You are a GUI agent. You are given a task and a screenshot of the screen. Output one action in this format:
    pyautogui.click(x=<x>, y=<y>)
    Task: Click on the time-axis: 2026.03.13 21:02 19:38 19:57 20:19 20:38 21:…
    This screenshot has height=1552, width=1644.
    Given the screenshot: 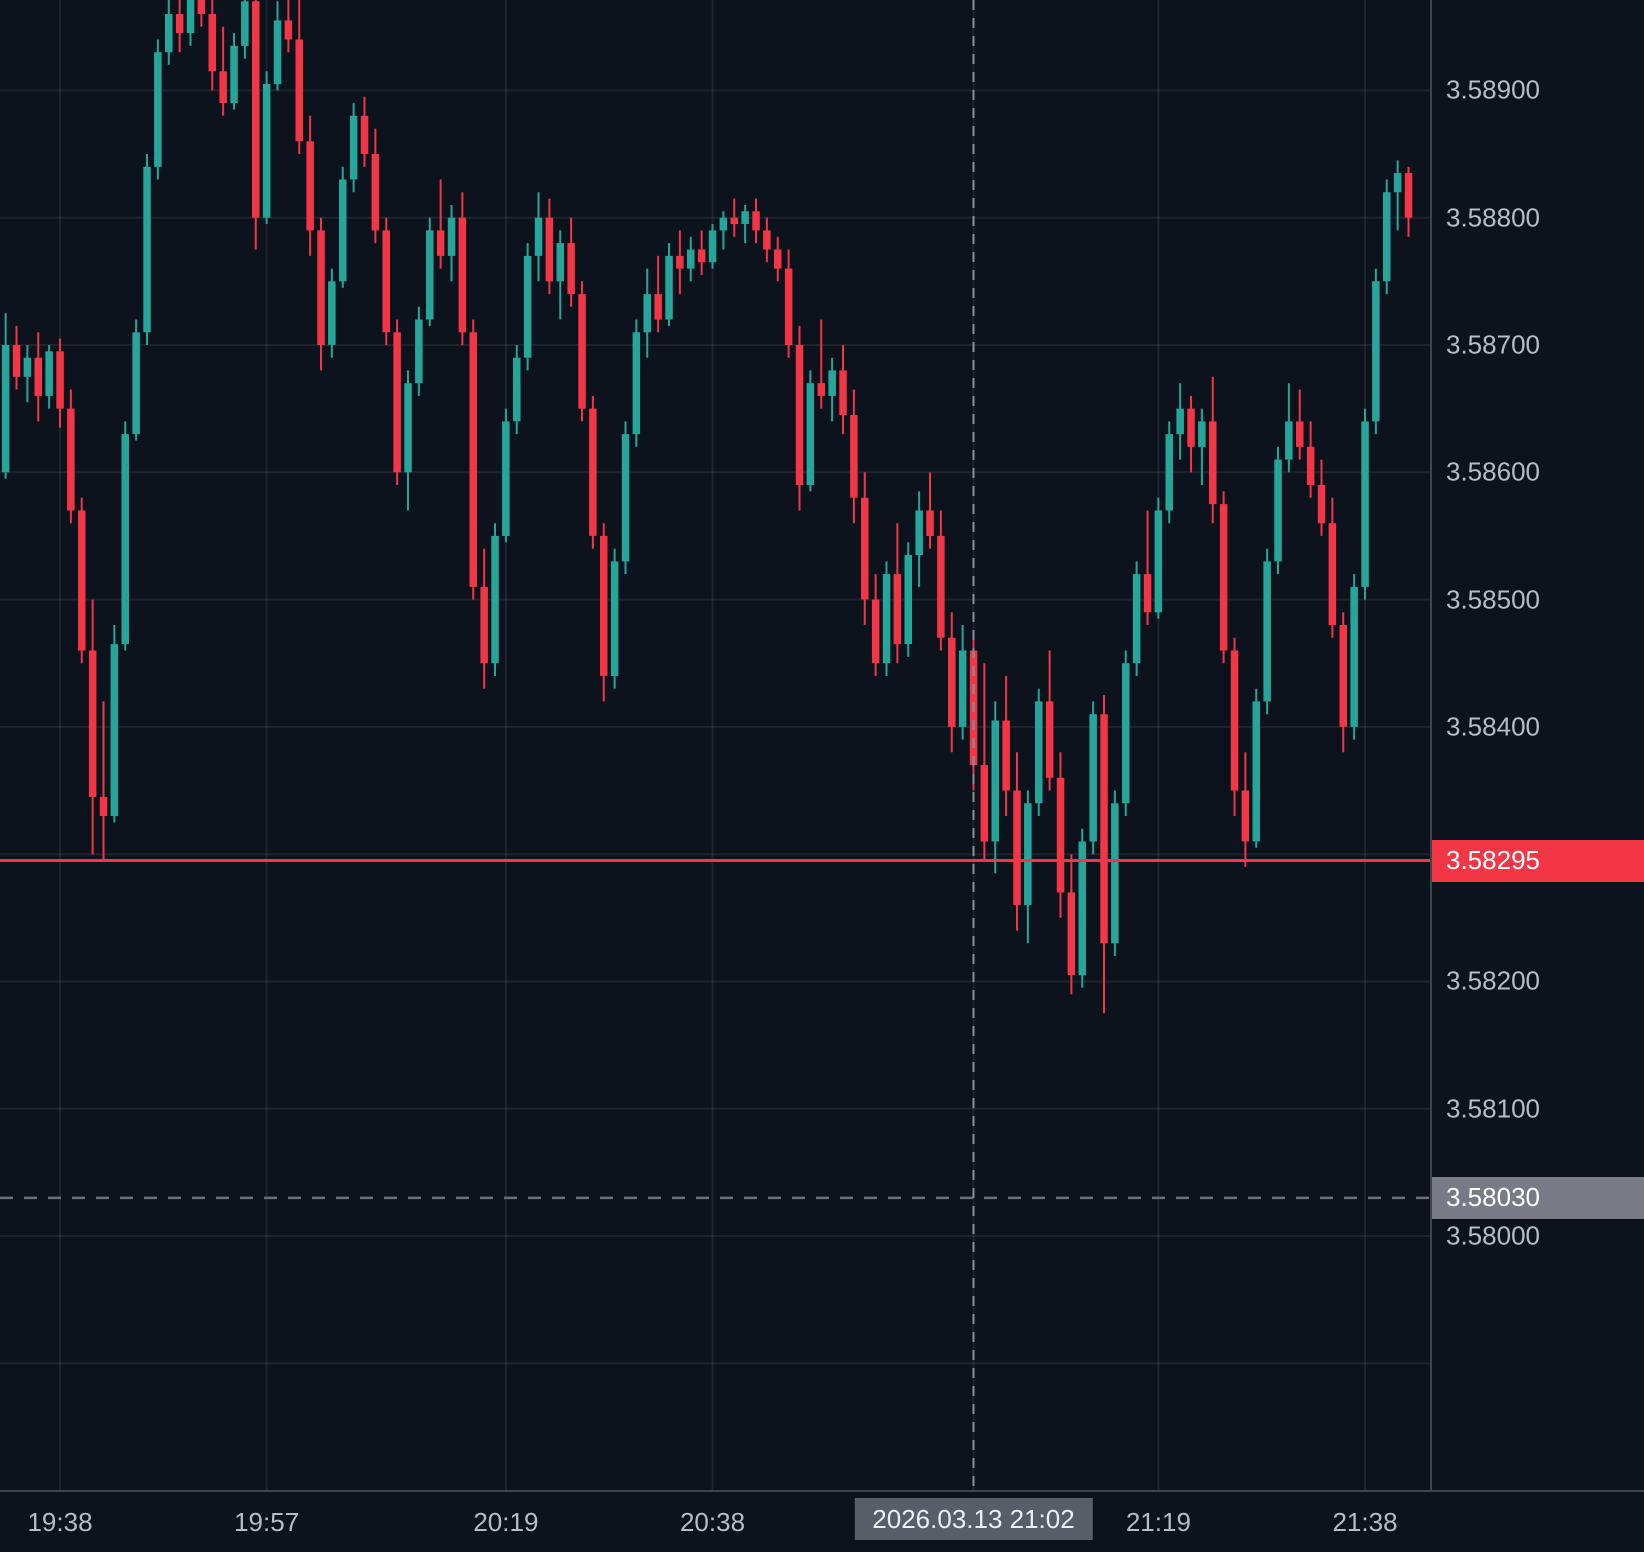 What is the action you would take?
    pyautogui.click(x=822, y=1521)
    